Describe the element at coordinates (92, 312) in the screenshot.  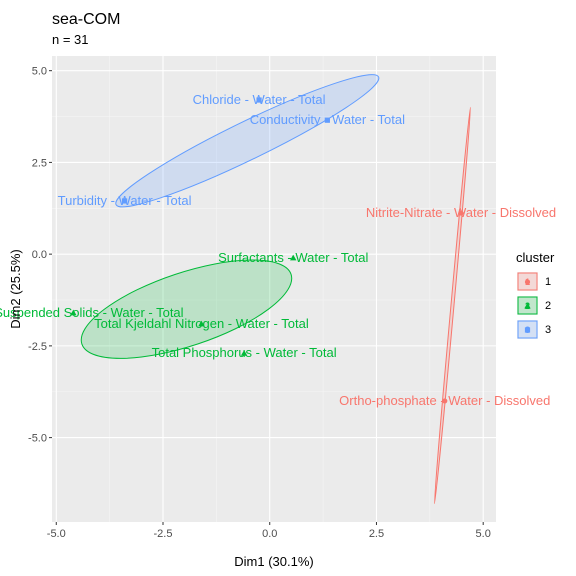
I see `point-label: Total Suspended Solids - Water - Total` at that location.